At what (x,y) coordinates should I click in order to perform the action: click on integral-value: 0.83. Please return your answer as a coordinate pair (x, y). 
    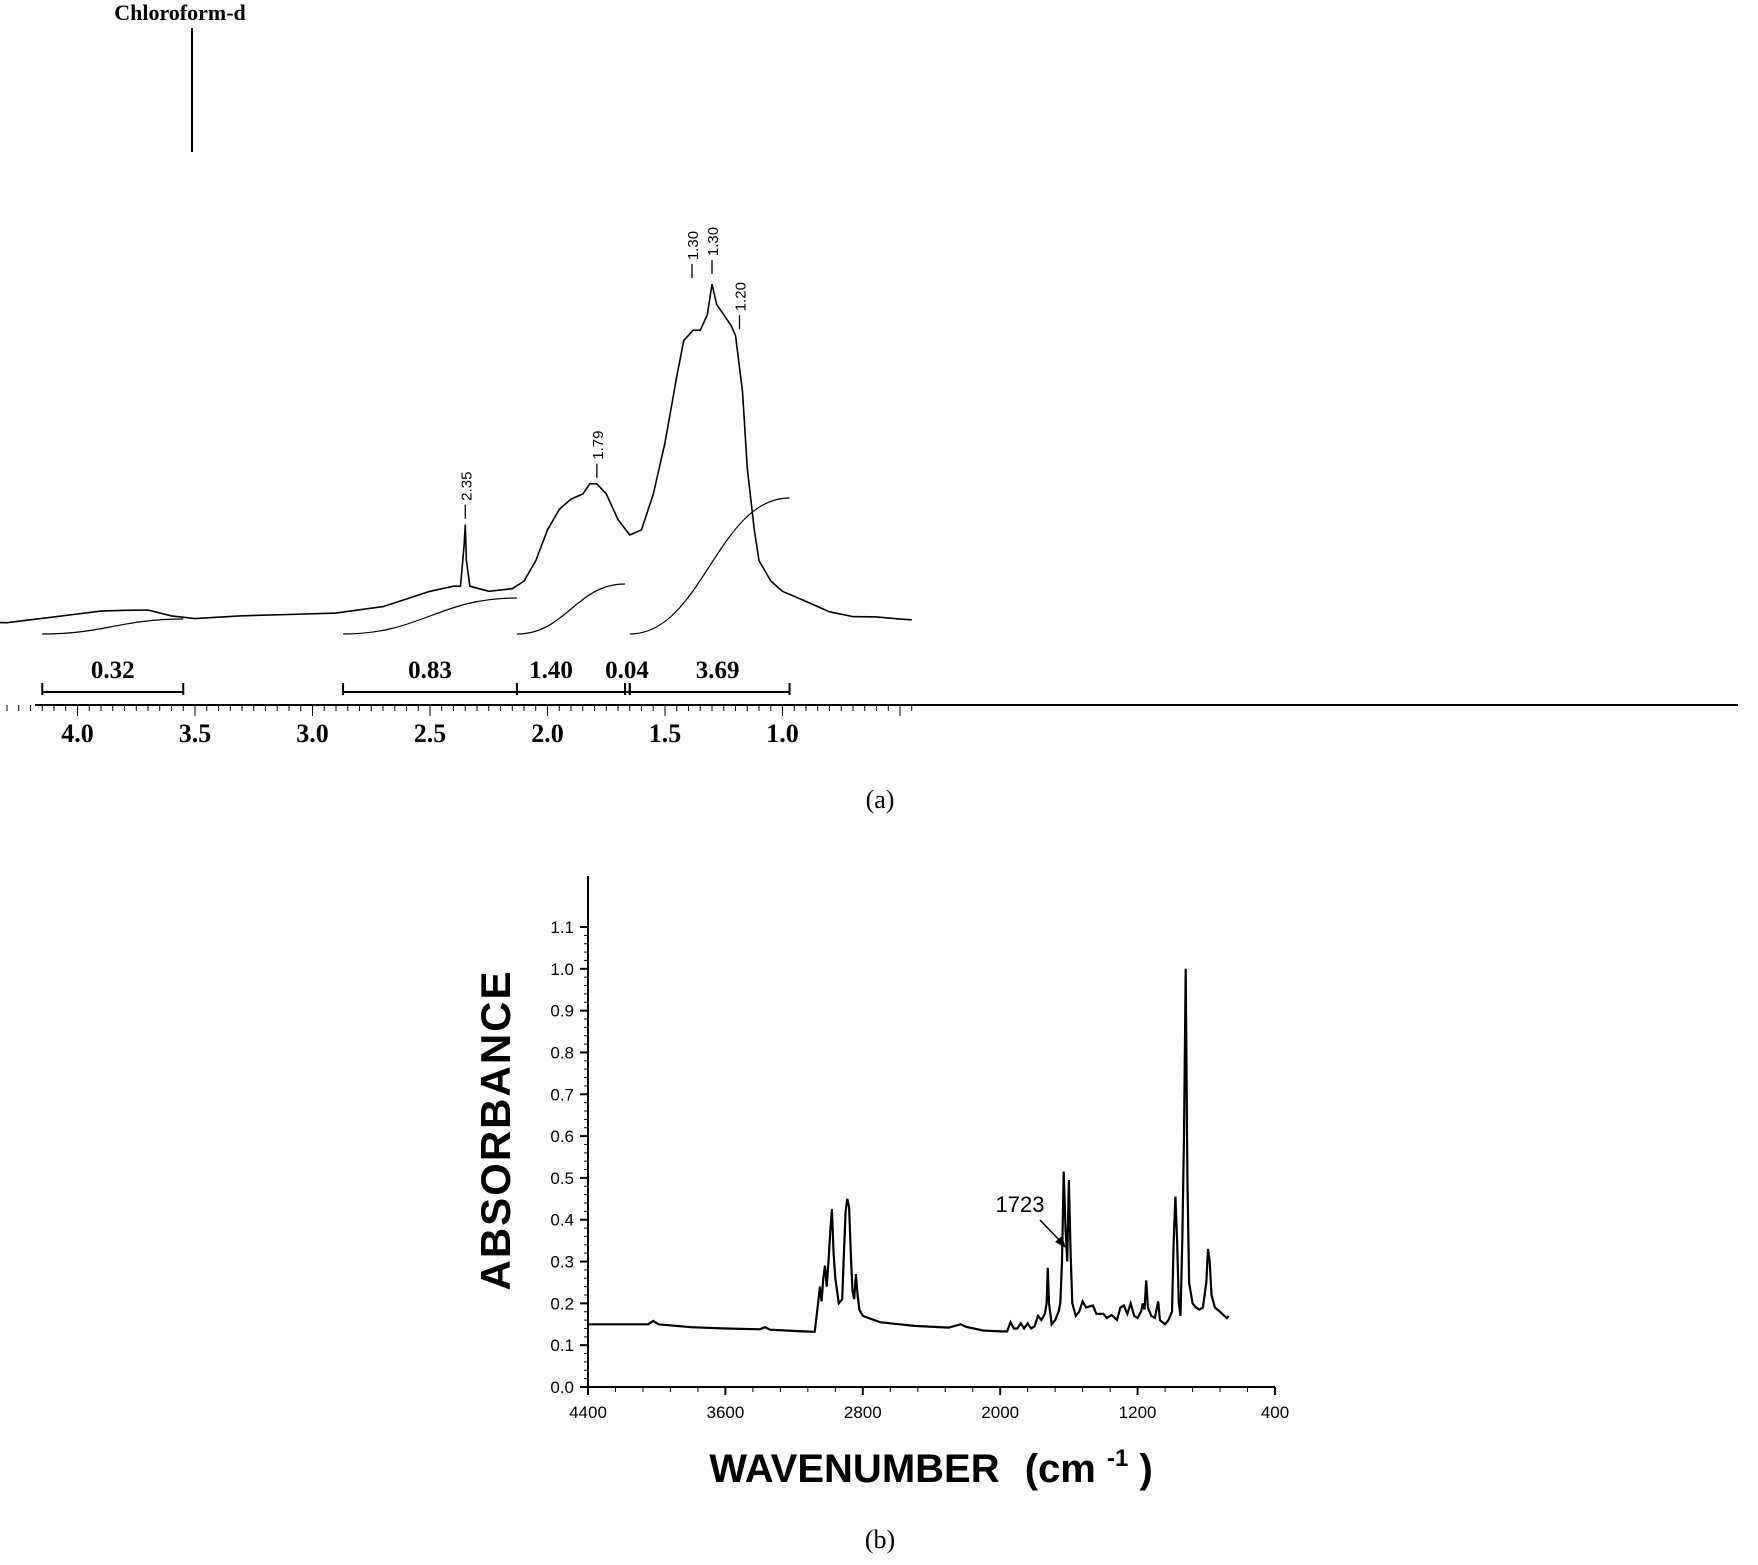
    Looking at the image, I should click on (430, 670).